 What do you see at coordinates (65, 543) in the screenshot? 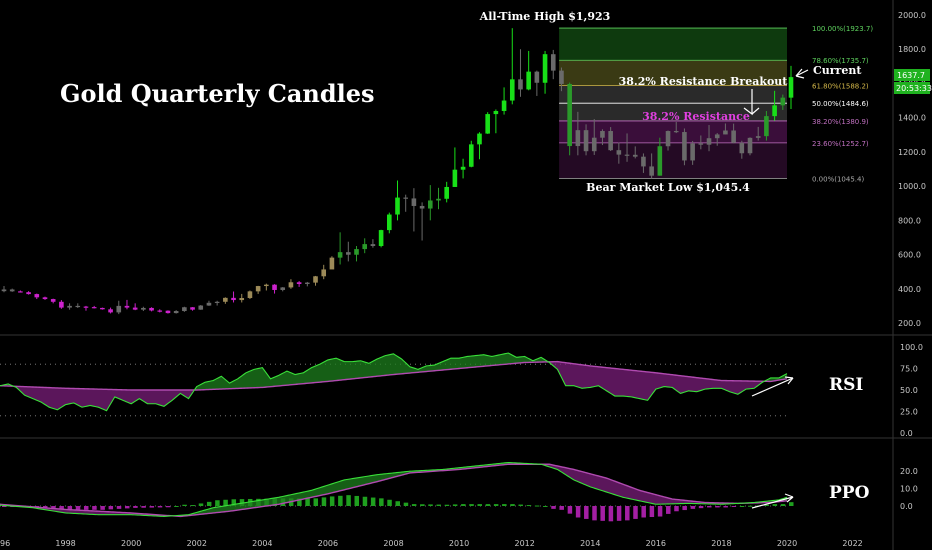
I see `time-tick-label: 1998` at bounding box center [65, 543].